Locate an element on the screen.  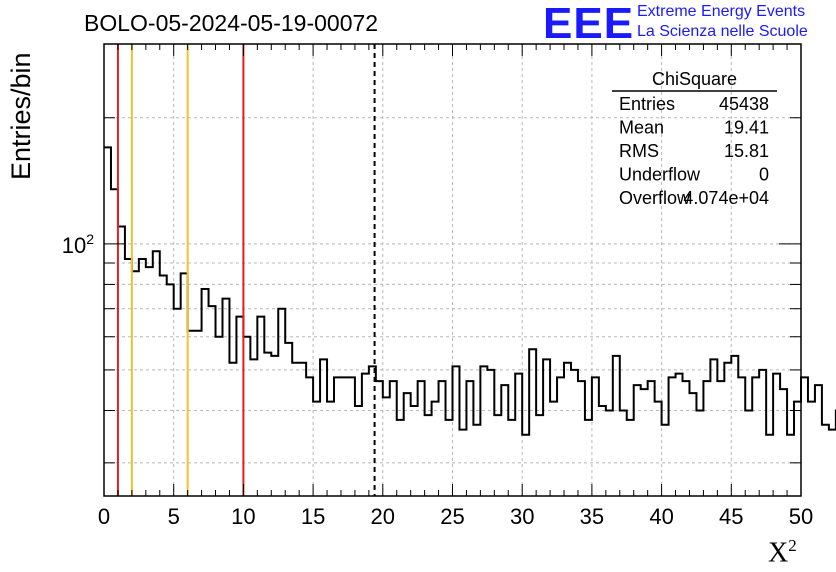
logo-tagline-1: Extreme Energy Events is located at coordinates (721, 11).